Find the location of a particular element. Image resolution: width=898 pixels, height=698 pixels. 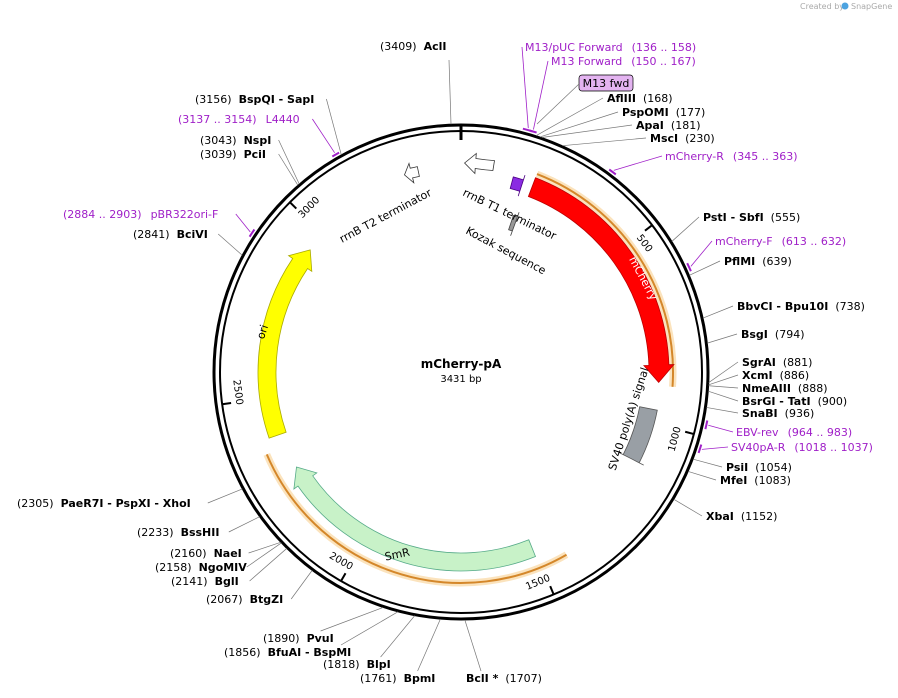

feature-label: ori is located at coordinates (262, 332).